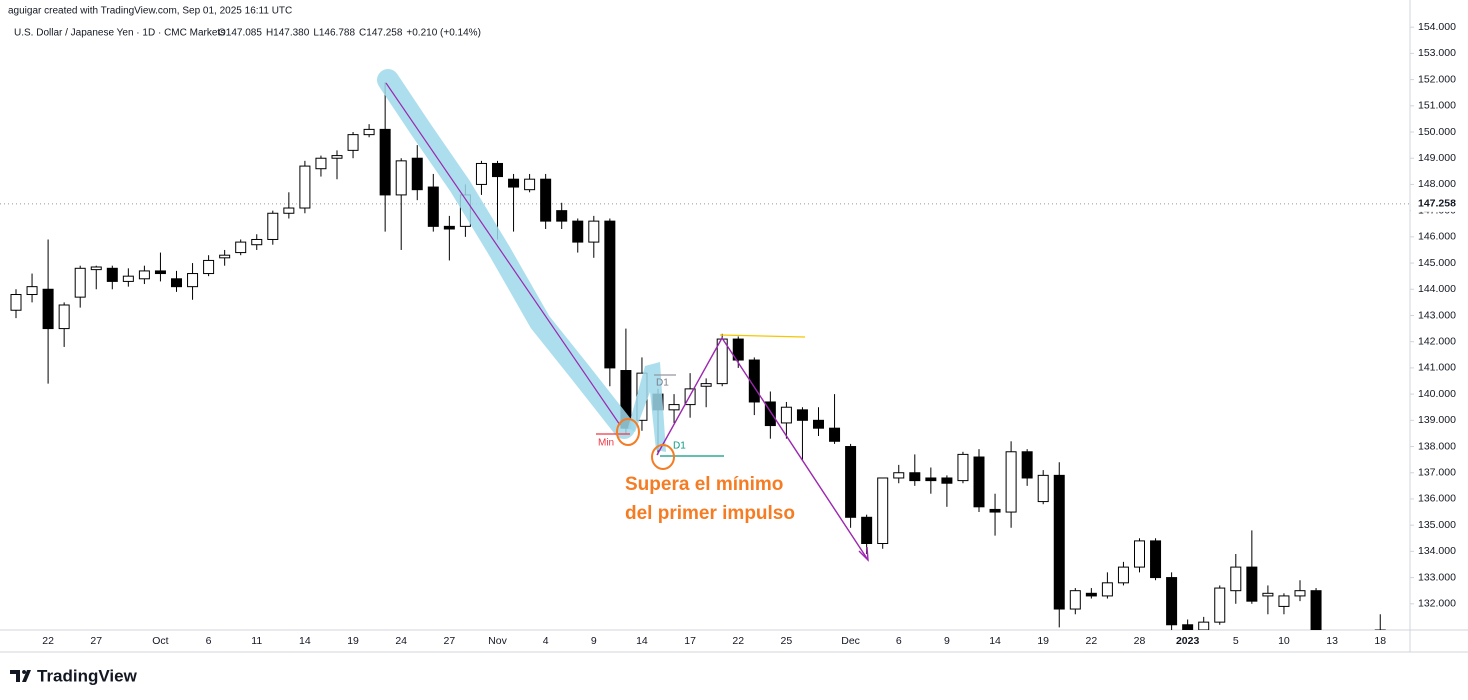 This screenshot has width=1468, height=700. I want to click on y-tick-label: 153.000, so click(1437, 53).